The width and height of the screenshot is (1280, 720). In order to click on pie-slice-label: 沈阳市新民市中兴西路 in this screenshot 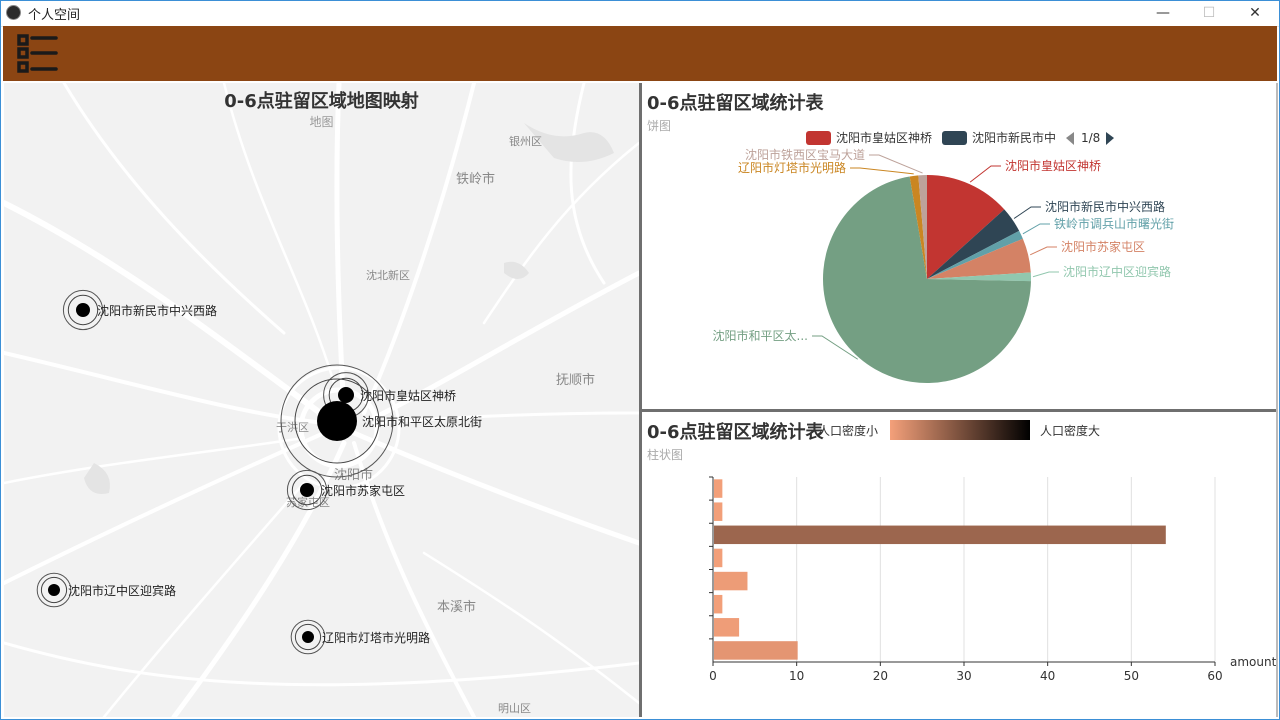, I will do `click(1105, 206)`.